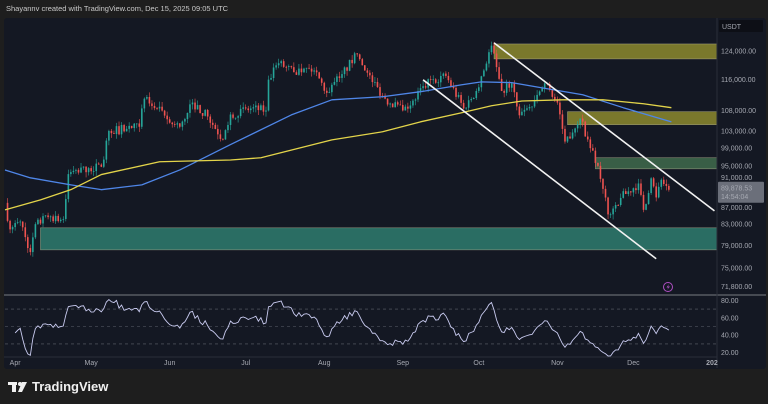 This screenshot has width=768, height=404. Describe the element at coordinates (58, 386) in the screenshot. I see `tradingview-logo: TradingView` at that location.